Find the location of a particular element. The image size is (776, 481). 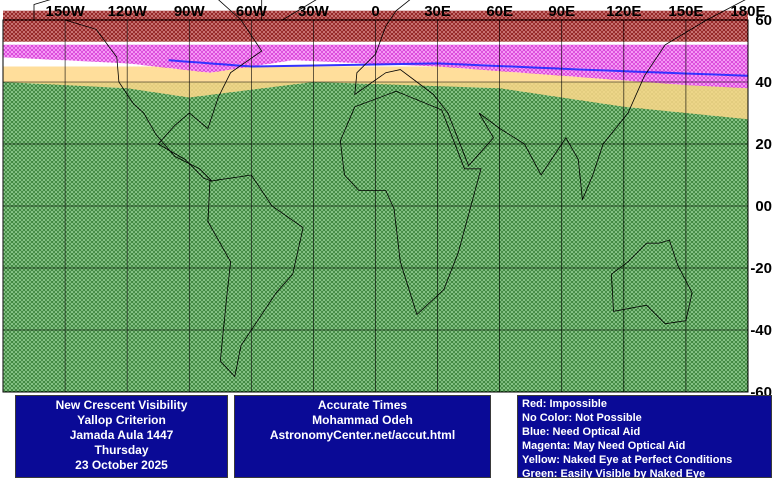

latitude-labels: 8060402000-20-40-60-80 is located at coordinates (761, 237).